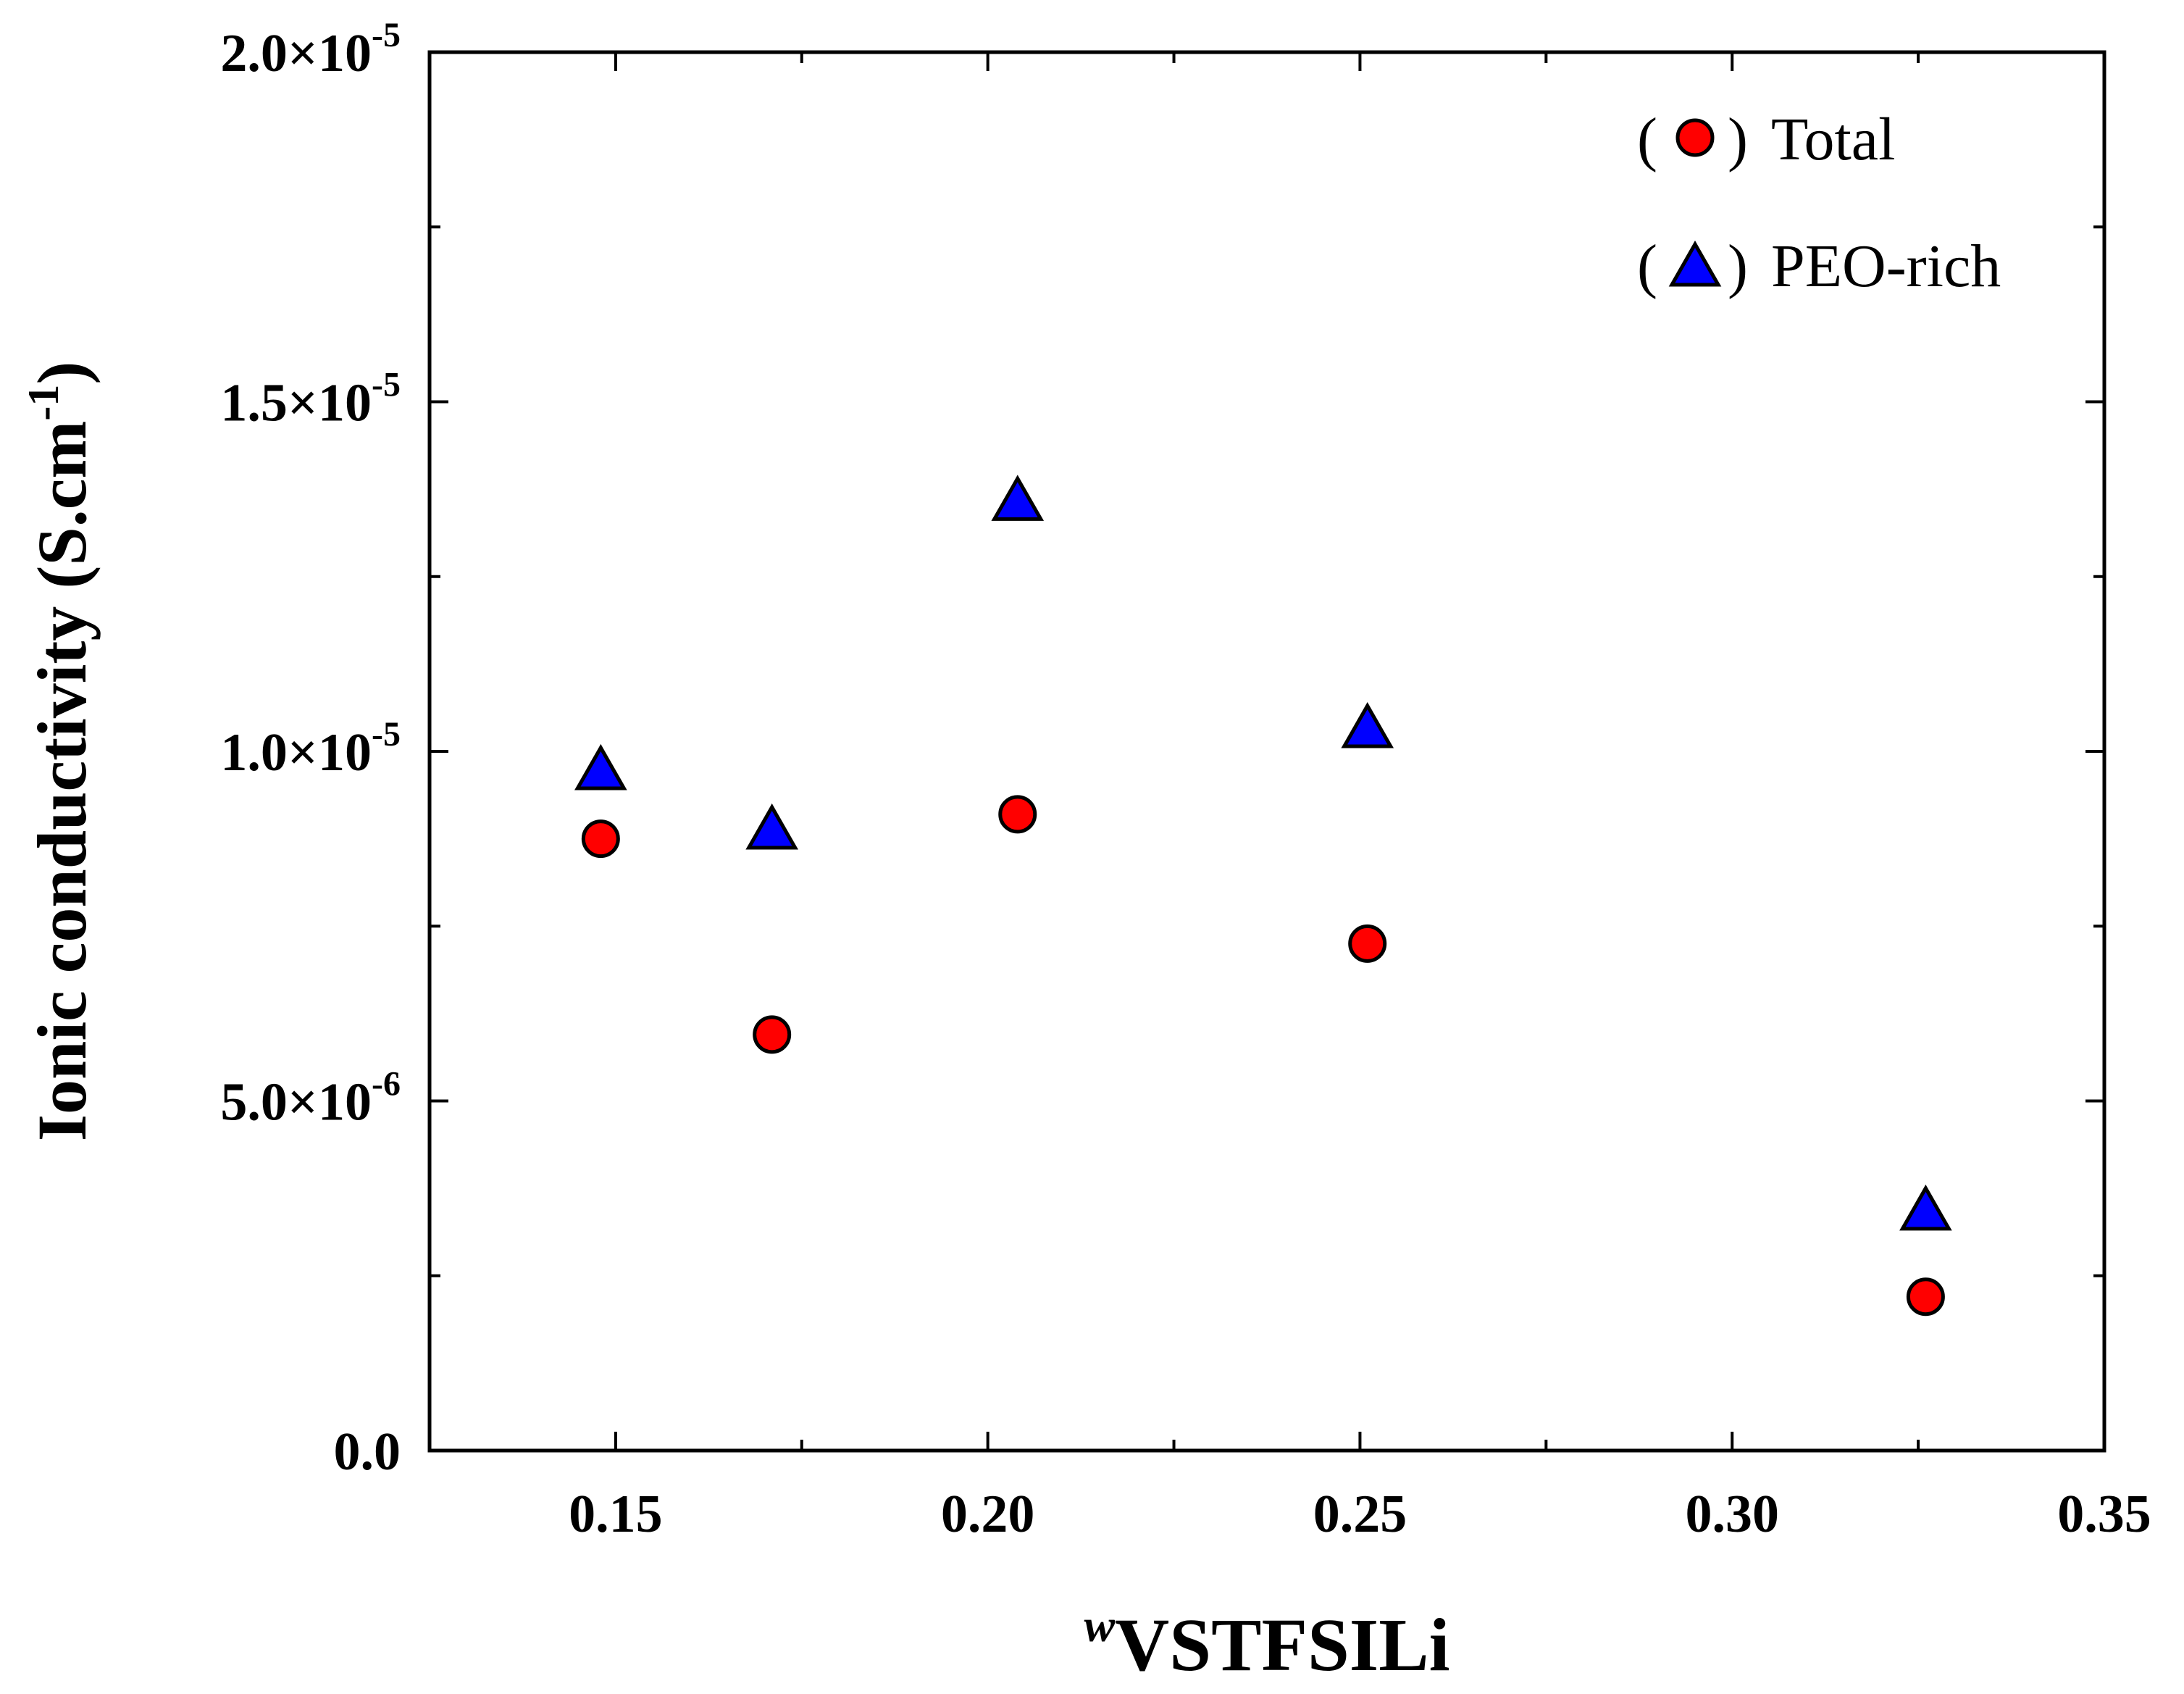 The width and height of the screenshot is (2184, 1694). I want to click on x-axis-title-main: VSTFSILi, so click(1282, 1645).